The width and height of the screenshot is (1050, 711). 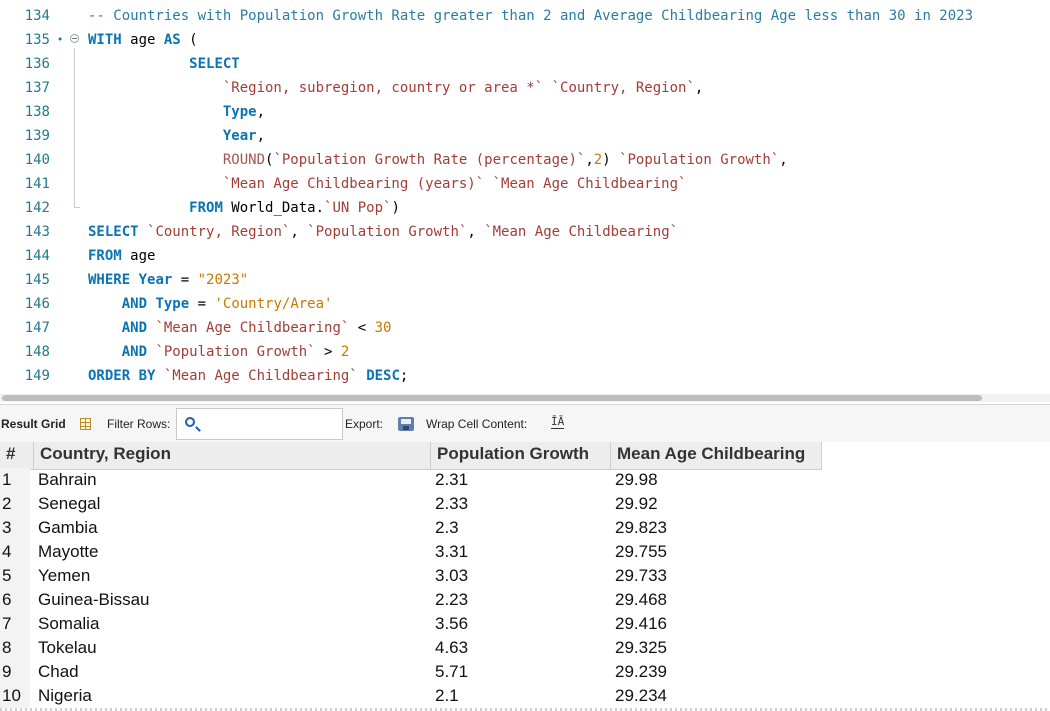 I want to click on cell-rownum: 5, so click(x=15, y=576).